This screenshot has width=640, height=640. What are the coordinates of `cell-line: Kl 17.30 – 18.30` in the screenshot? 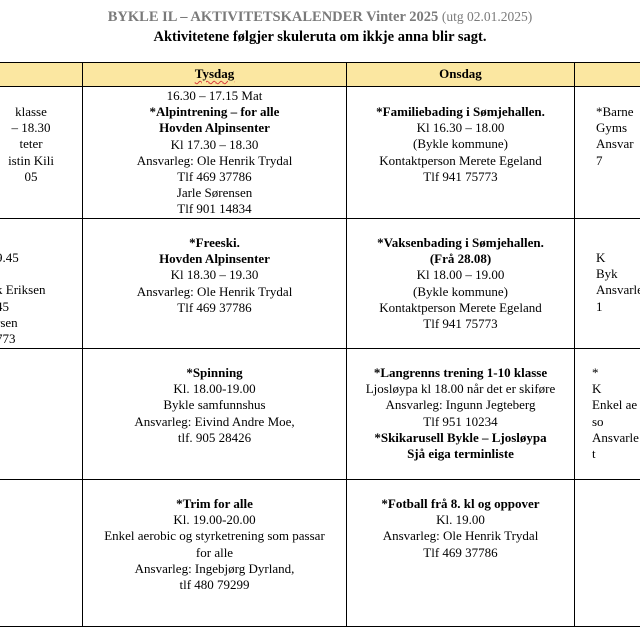 It's located at (214, 144).